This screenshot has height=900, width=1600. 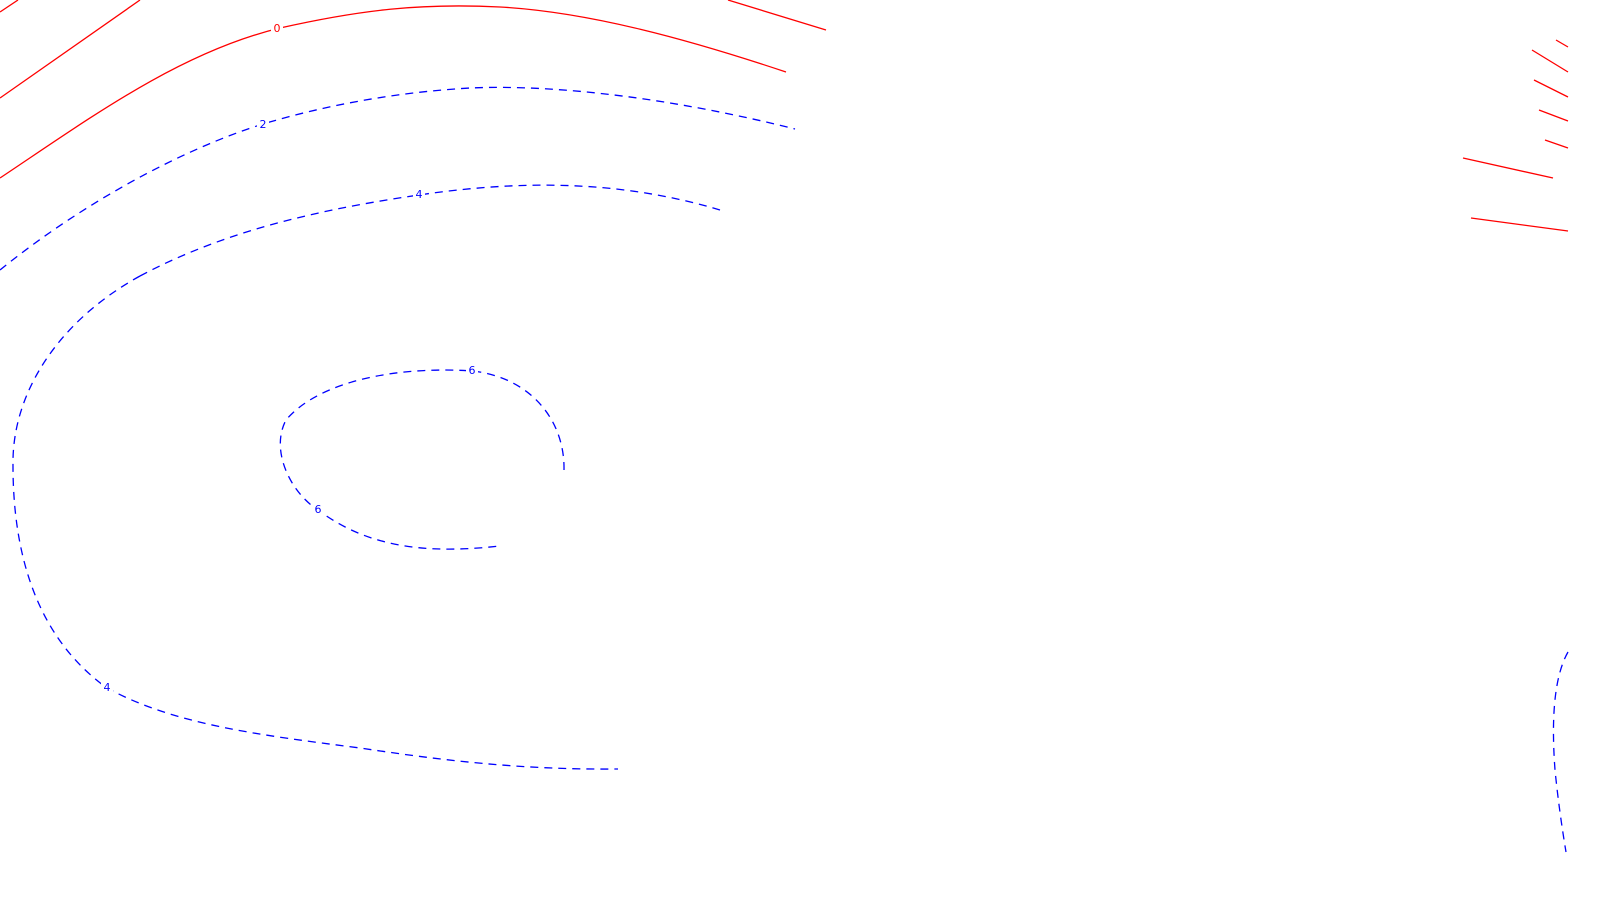 I want to click on contour-line-4-upper, so click(x=430, y=230).